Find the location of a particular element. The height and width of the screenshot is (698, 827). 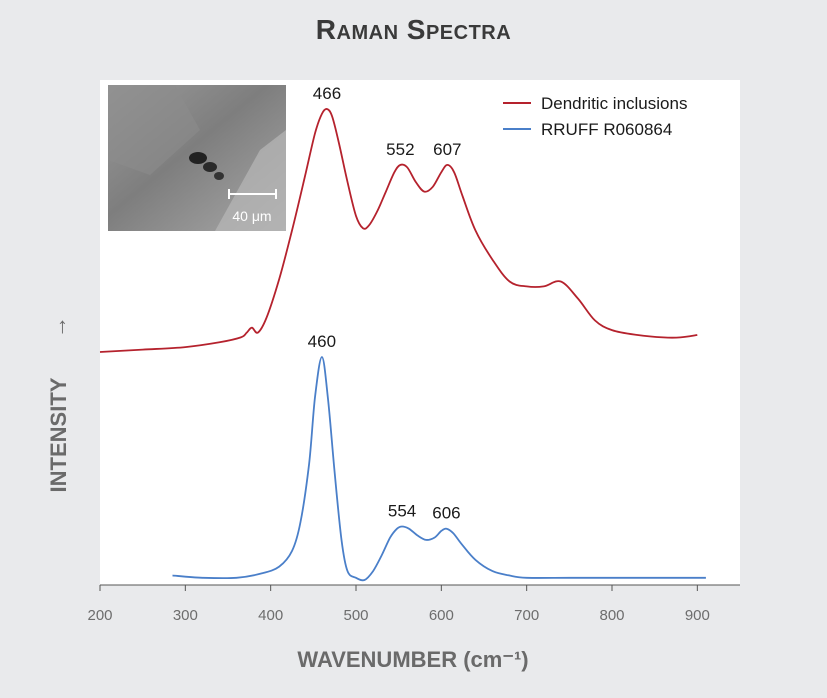

x-tick-label: 800 is located at coordinates (611, 615).